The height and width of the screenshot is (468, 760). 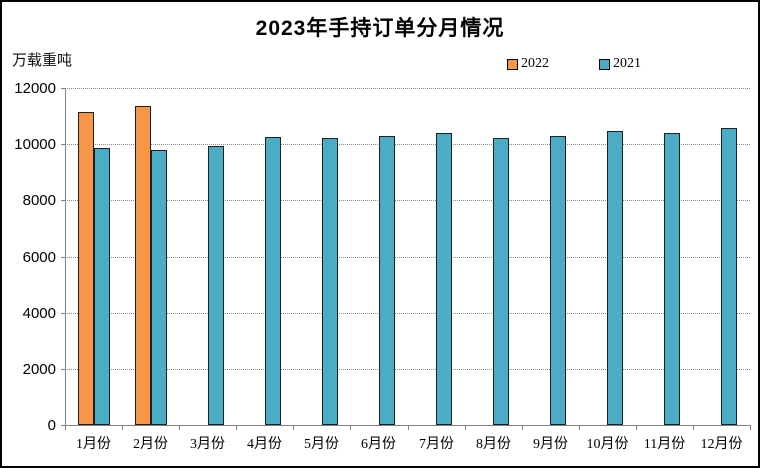 What do you see at coordinates (380, 65) in the screenshot?
I see `legend: 2022 2021` at bounding box center [380, 65].